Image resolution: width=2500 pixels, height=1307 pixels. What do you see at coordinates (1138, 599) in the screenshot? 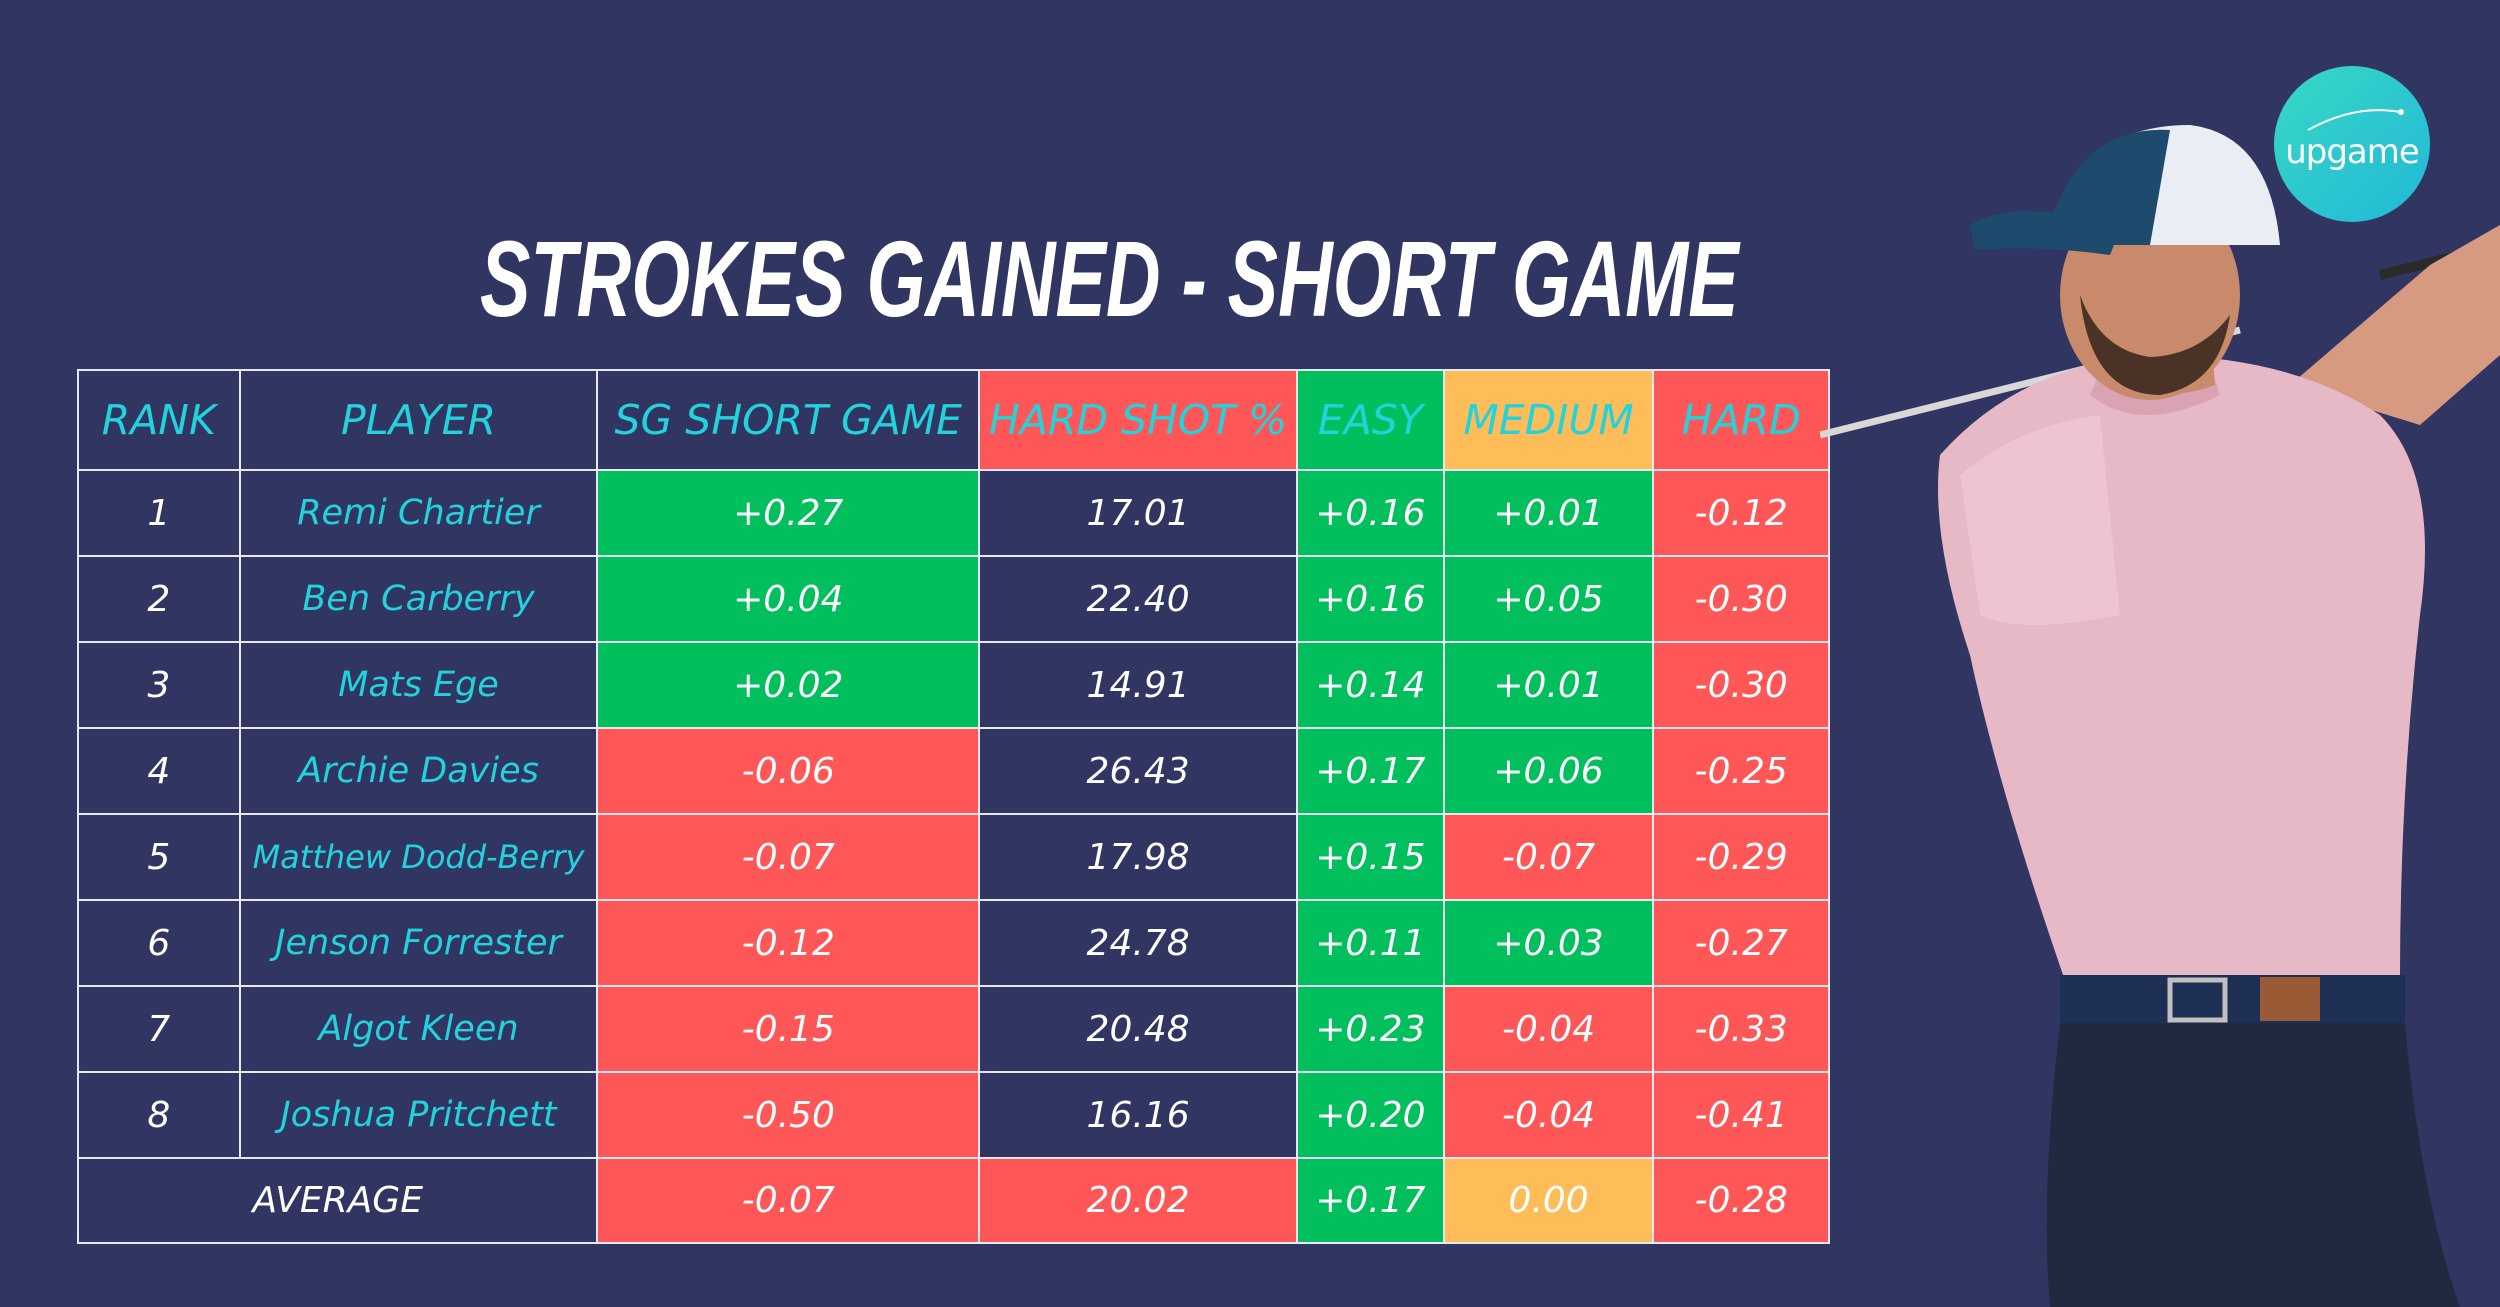
I see `hard-pct-cell: 22.40` at bounding box center [1138, 599].